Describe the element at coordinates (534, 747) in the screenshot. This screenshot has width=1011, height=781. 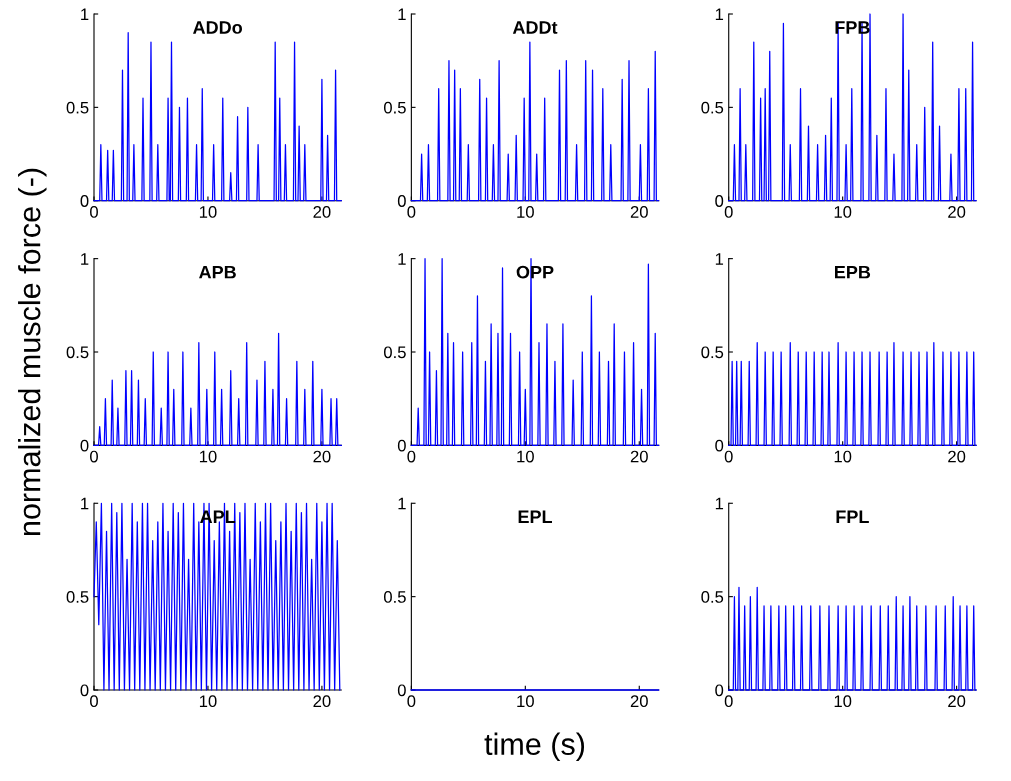
I see `x-axis-title: time (s)` at that location.